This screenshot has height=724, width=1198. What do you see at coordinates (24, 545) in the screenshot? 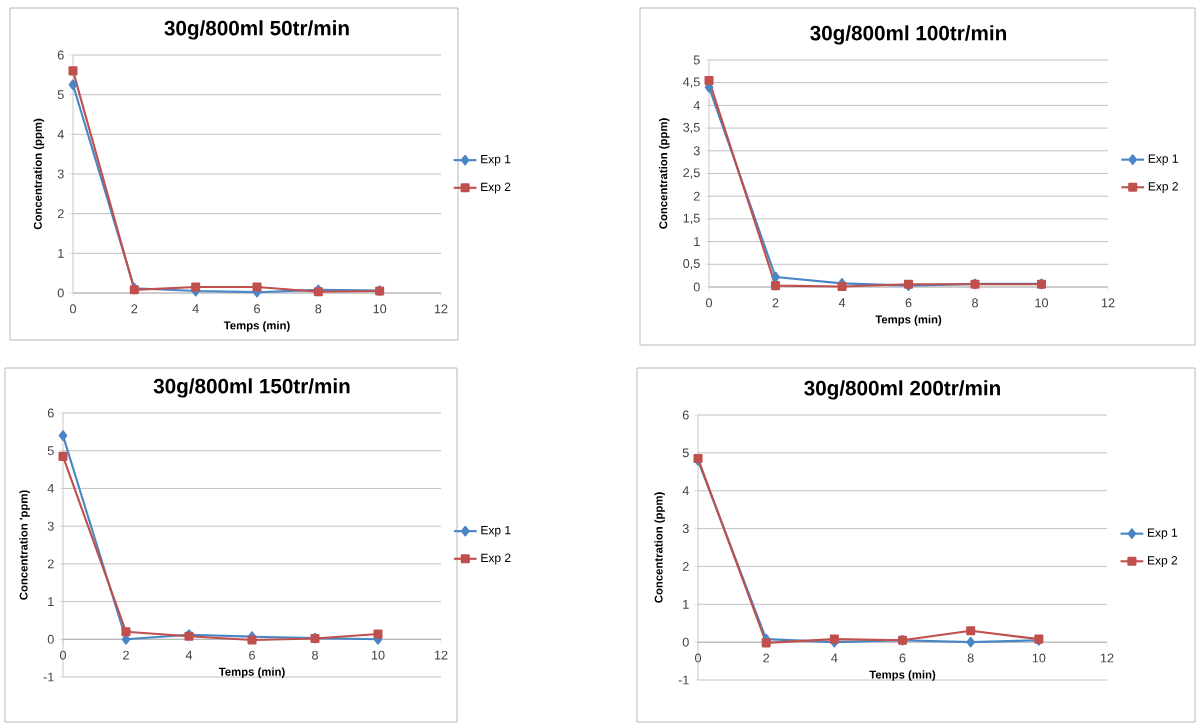
I see `y-axis-title: Concentration 'ppm)` at bounding box center [24, 545].